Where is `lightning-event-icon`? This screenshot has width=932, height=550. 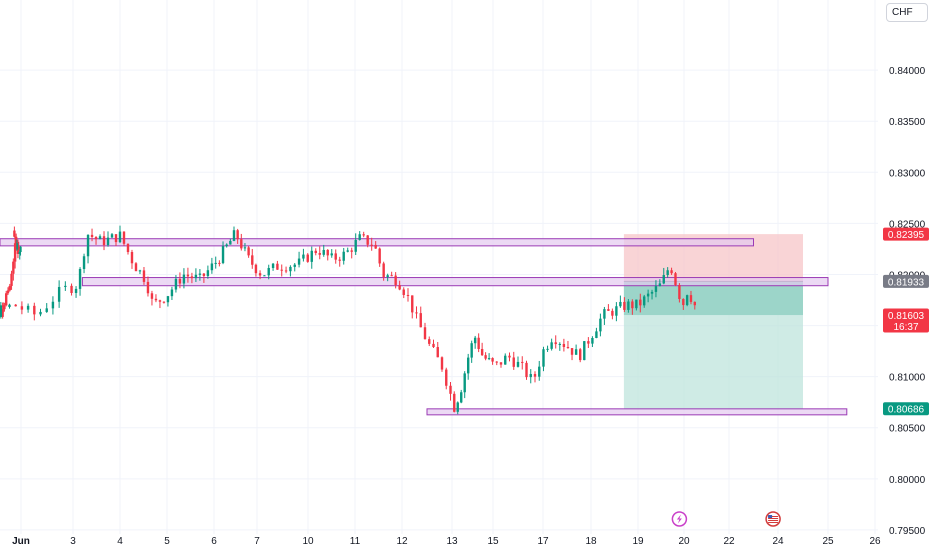 lightning-event-icon is located at coordinates (679, 519).